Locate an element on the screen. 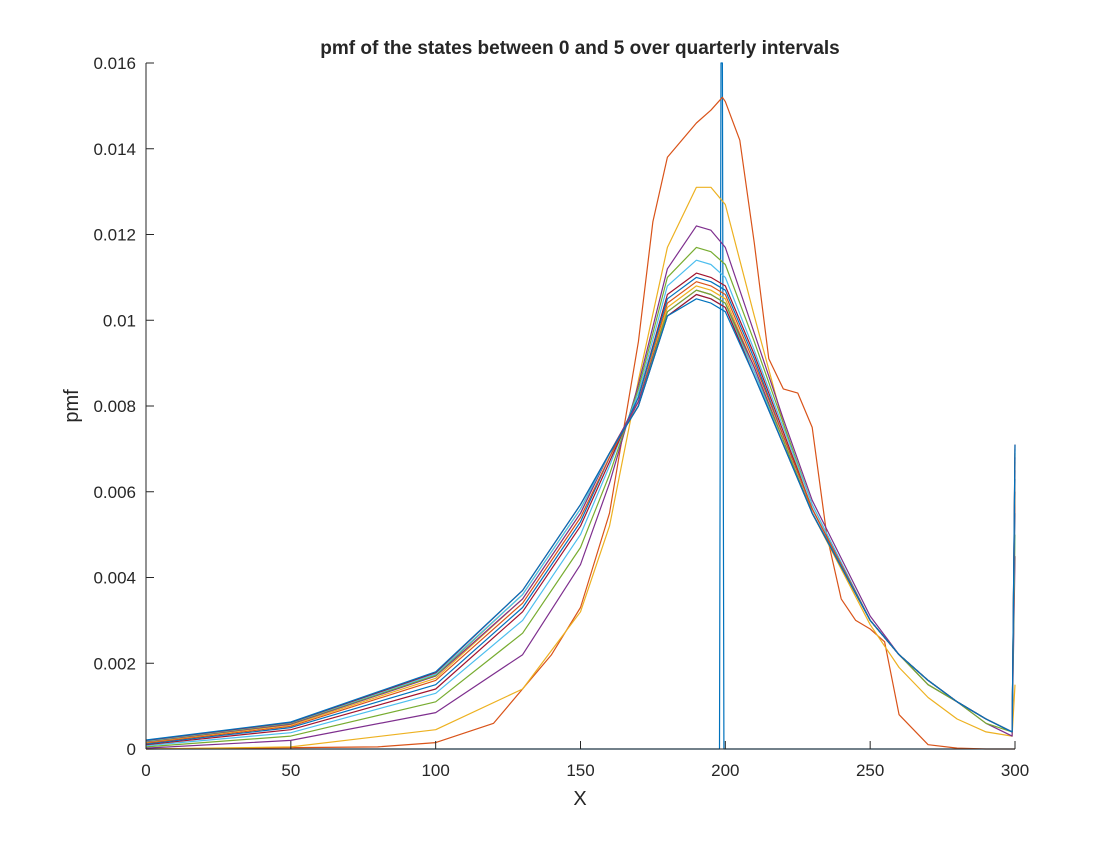 Image resolution: width=1120 pixels, height=845 pixels. y-tick-label: 0.014 is located at coordinates (114, 149).